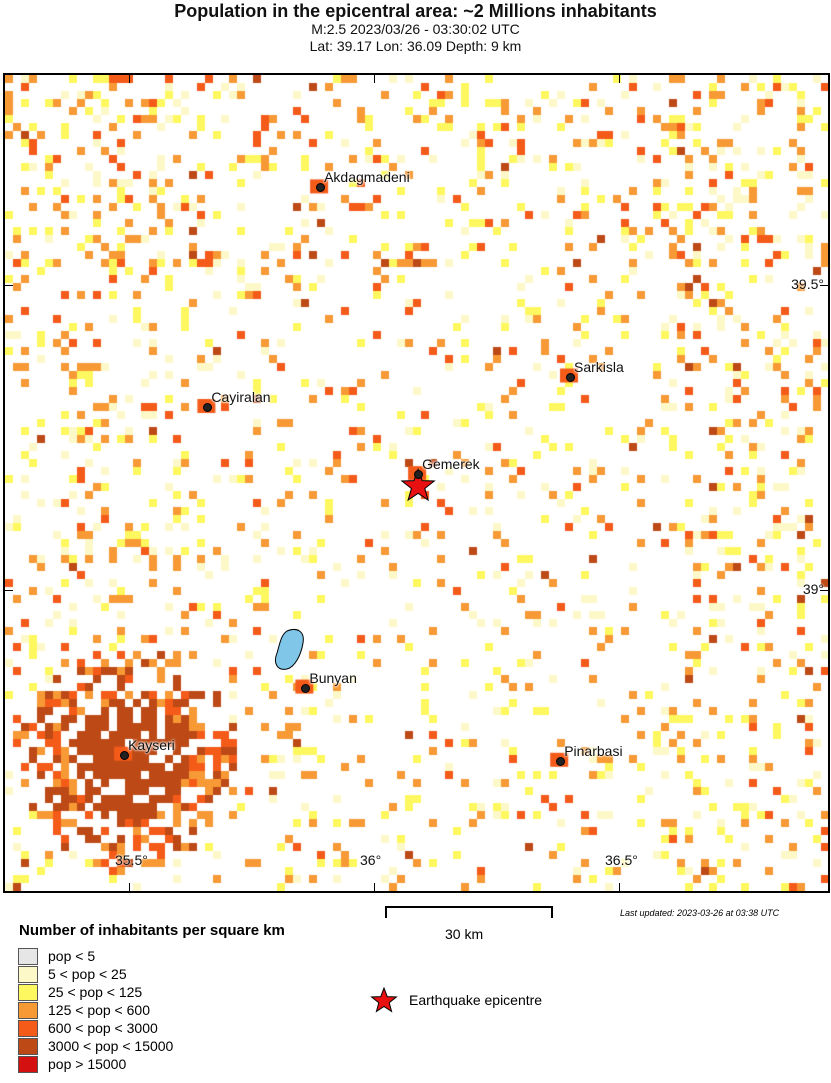 The width and height of the screenshot is (831, 1083). Describe the element at coordinates (469, 912) in the screenshot. I see `scale-bar` at that location.